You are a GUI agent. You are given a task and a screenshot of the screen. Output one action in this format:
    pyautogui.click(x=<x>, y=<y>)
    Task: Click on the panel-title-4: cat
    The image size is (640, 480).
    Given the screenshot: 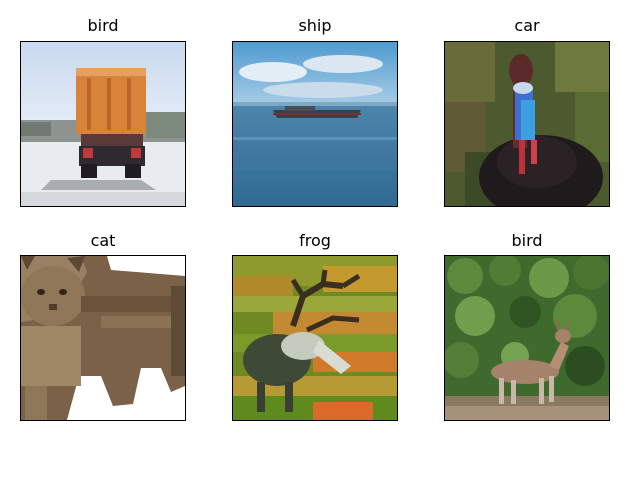 What is the action you would take?
    pyautogui.click(x=103, y=240)
    